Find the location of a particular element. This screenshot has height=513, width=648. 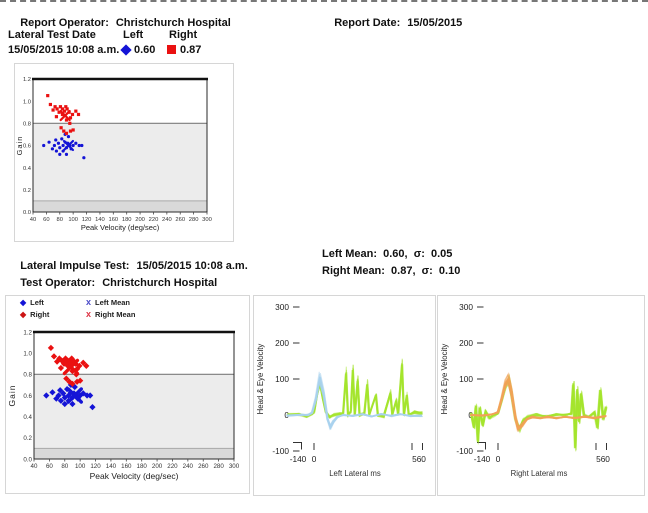

test-operator-label: Test Operator: is located at coordinates (58, 283).